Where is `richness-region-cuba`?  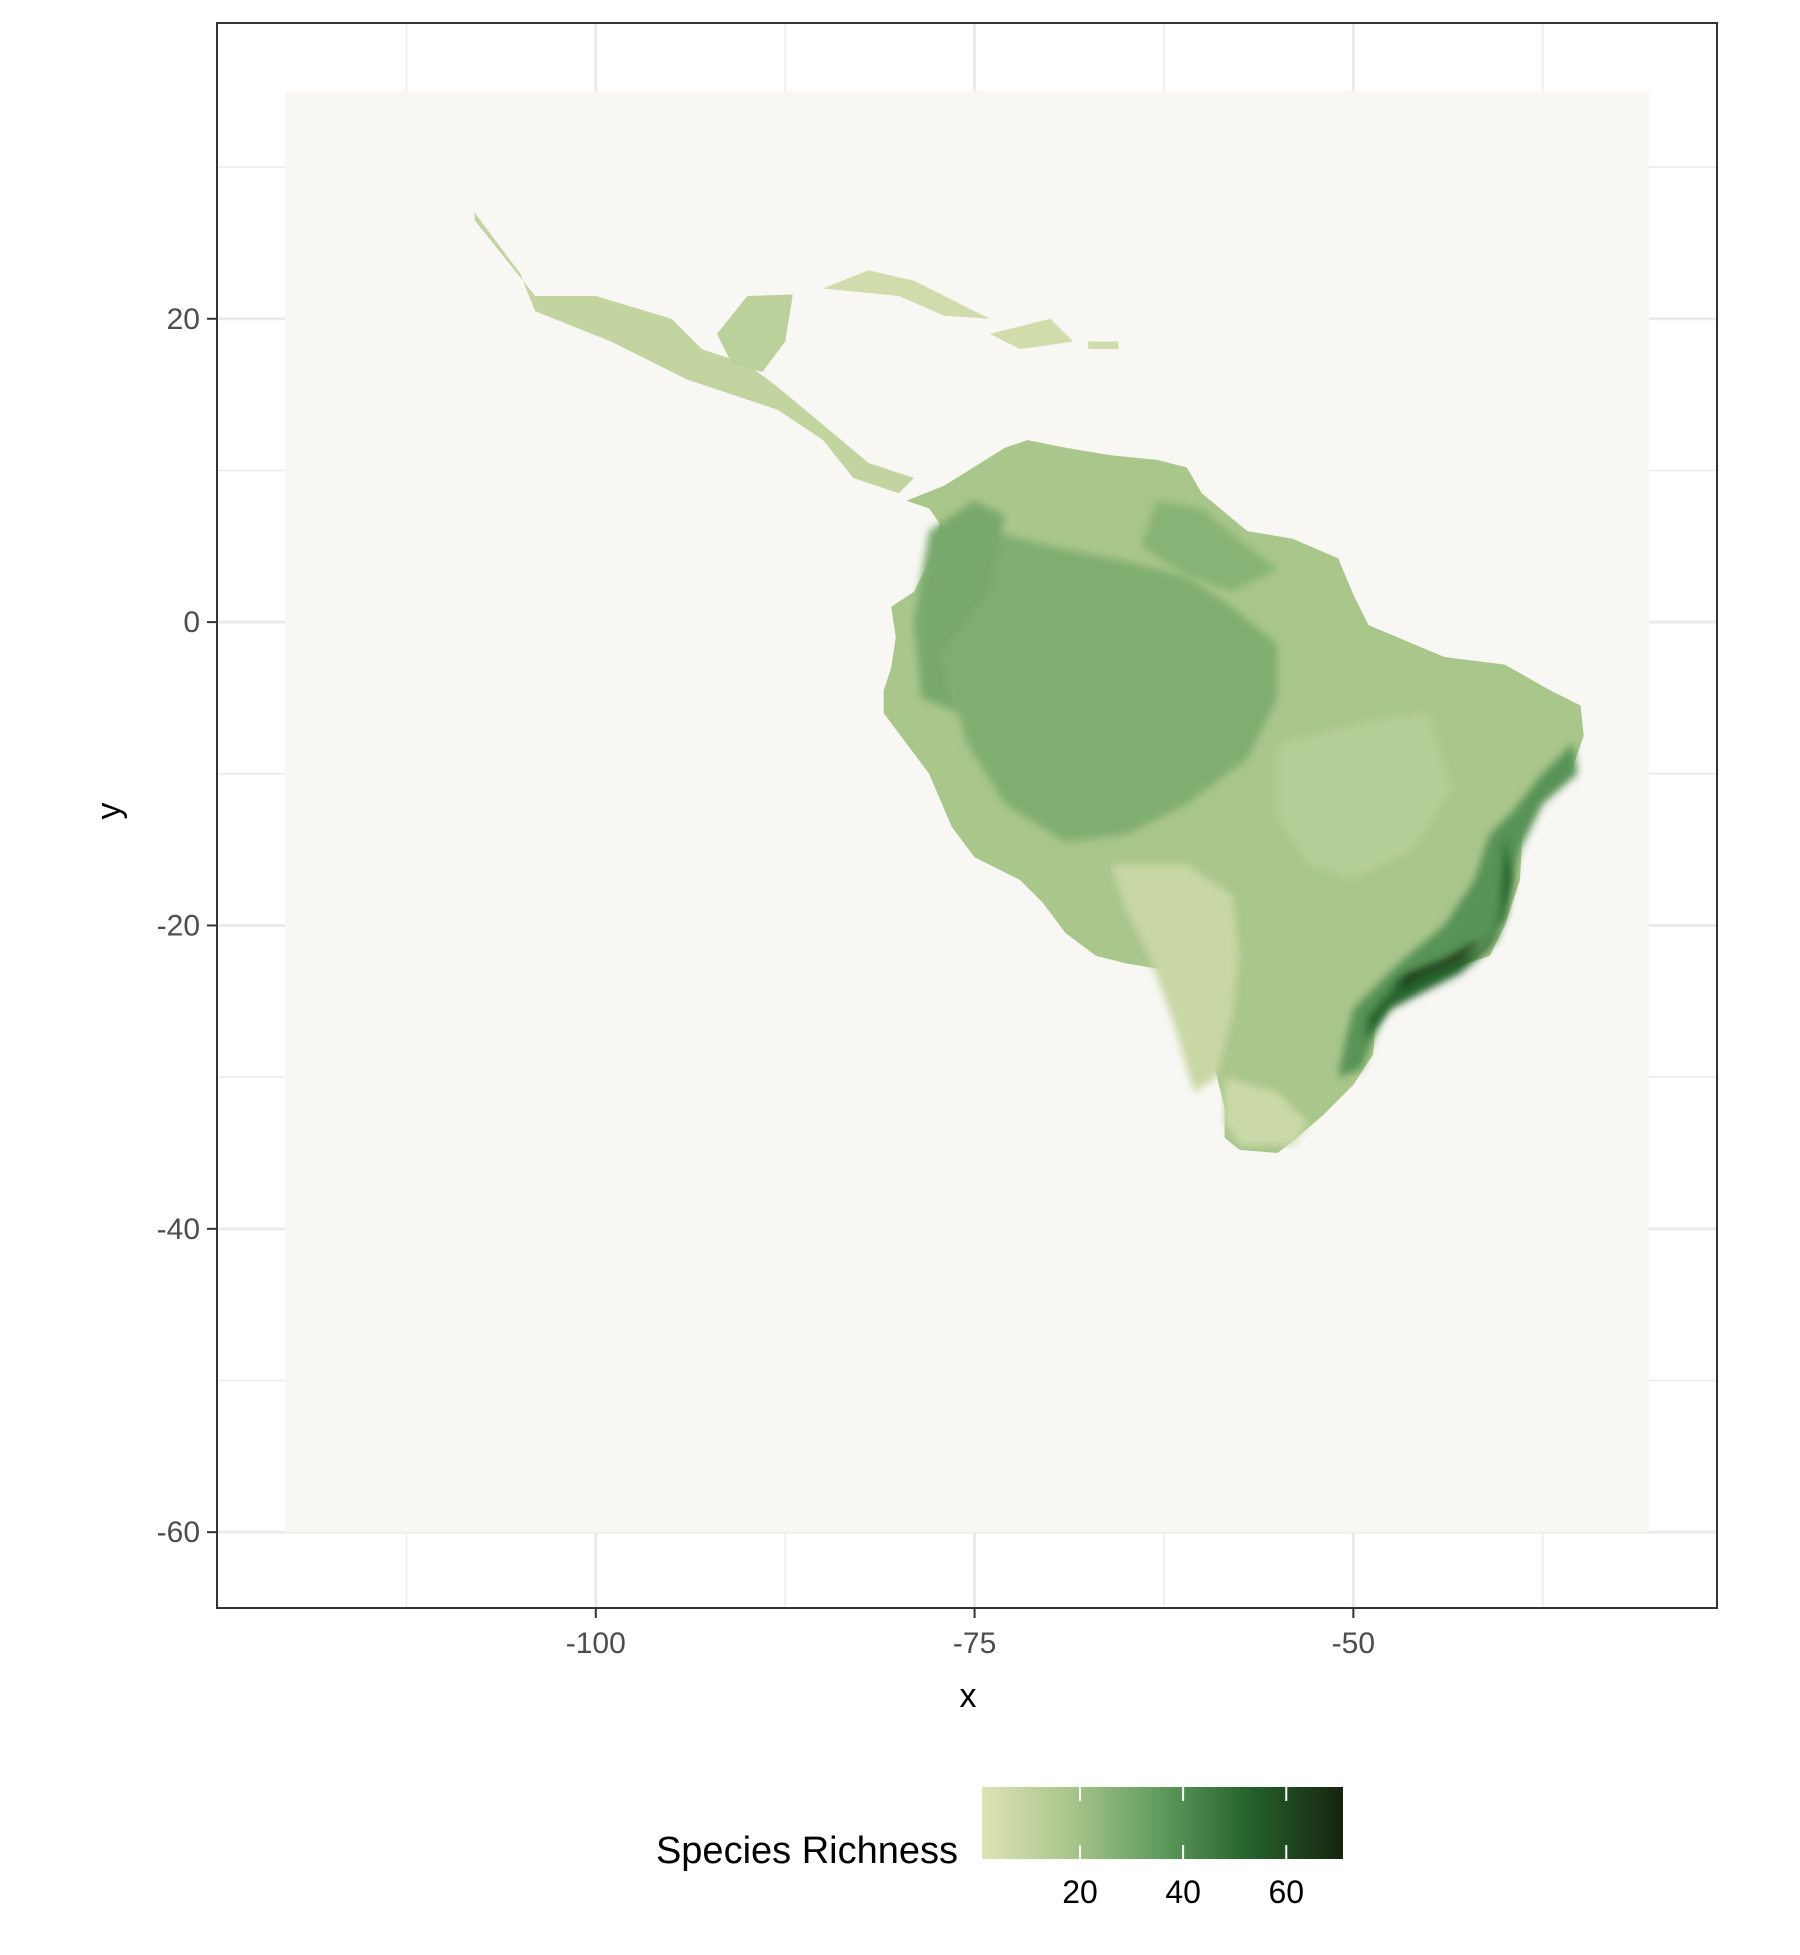 richness-region-cuba is located at coordinates (906, 294).